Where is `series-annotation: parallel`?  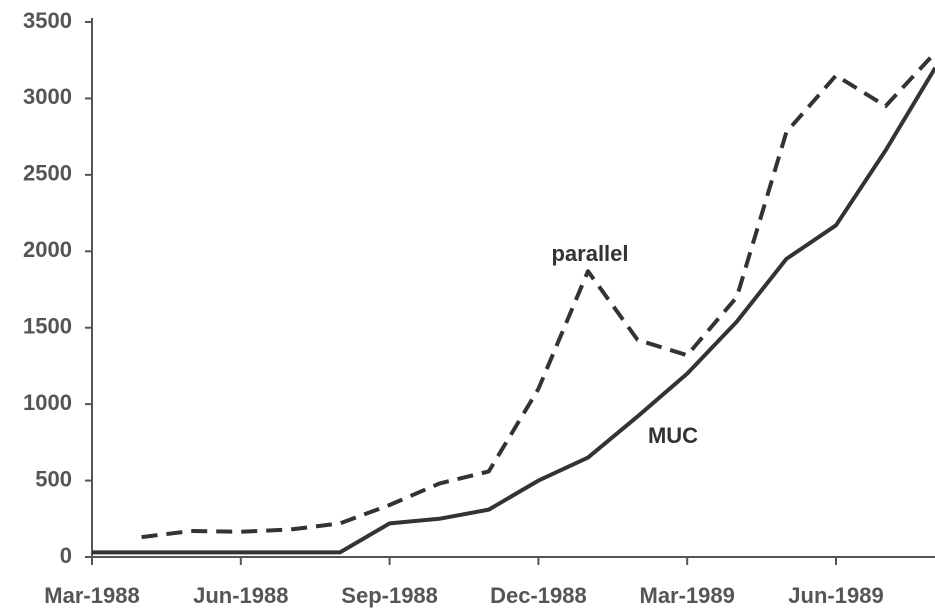
series-annotation: parallel is located at coordinates (589, 253).